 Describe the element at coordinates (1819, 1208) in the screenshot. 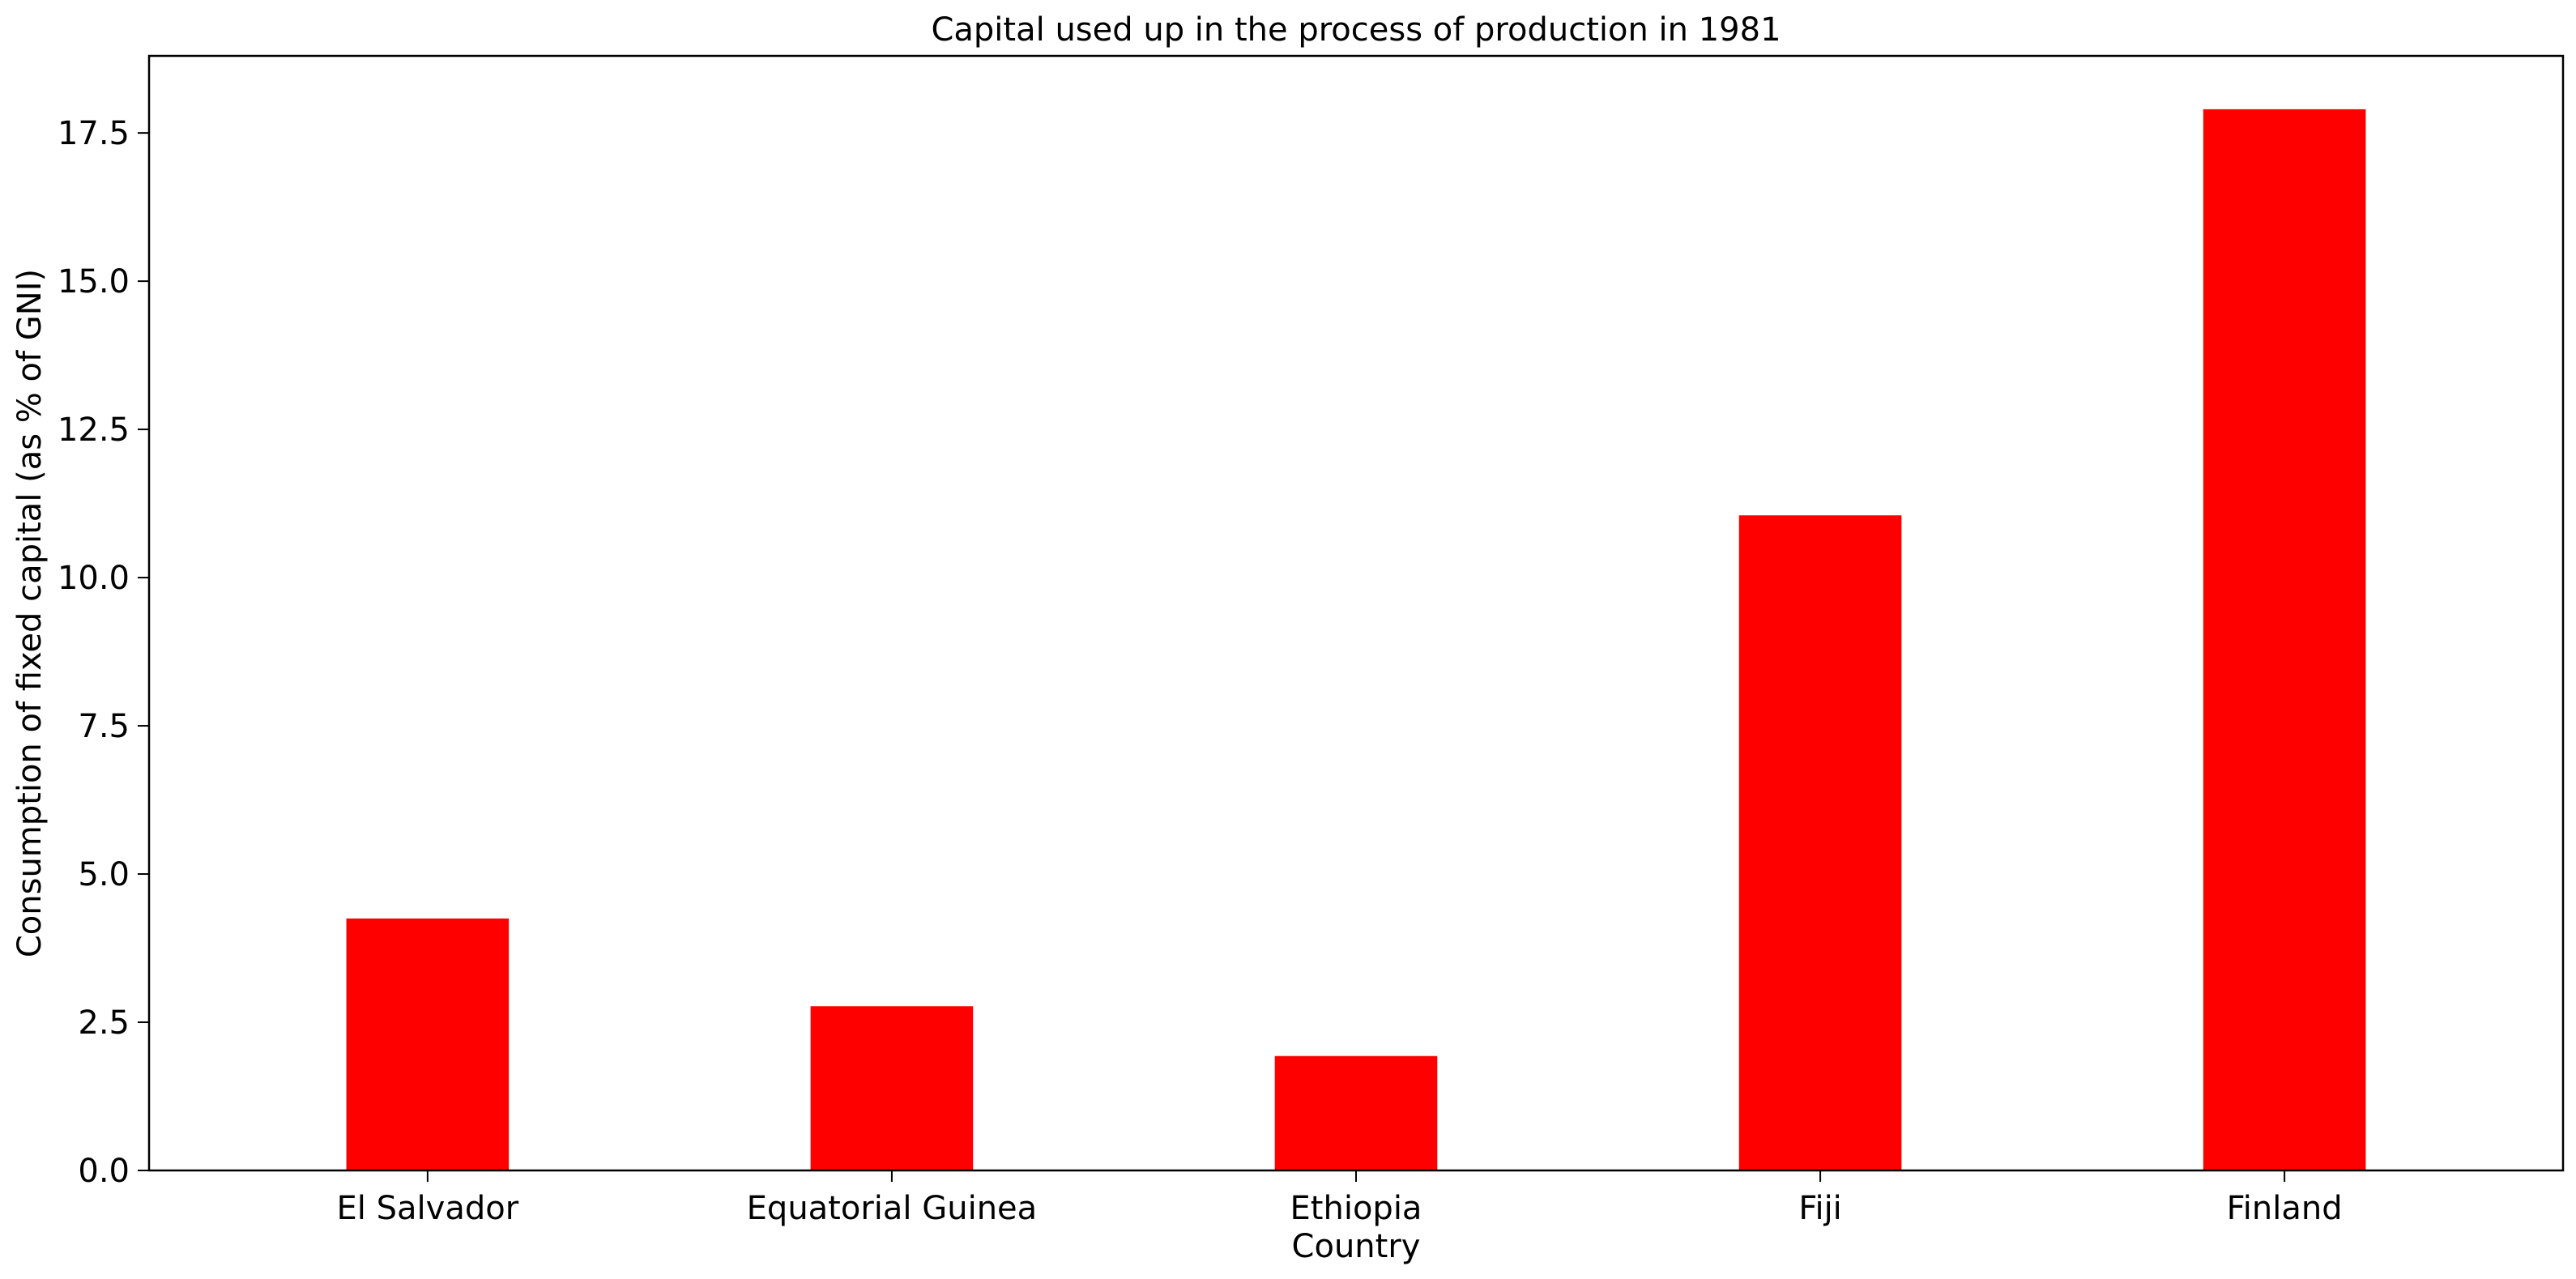

I see `x-tick-label: Fiji` at that location.